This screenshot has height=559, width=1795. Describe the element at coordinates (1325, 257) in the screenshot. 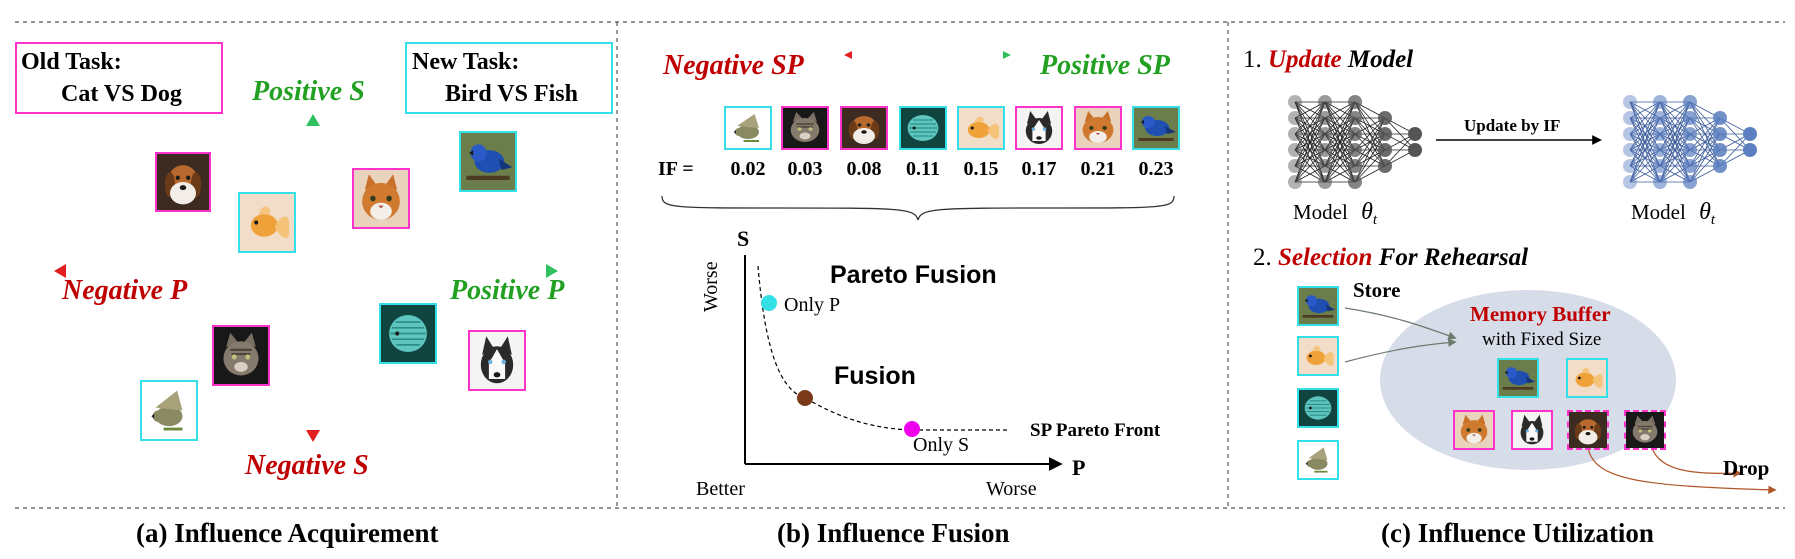

I see `step-2-word-selection: Selection` at that location.